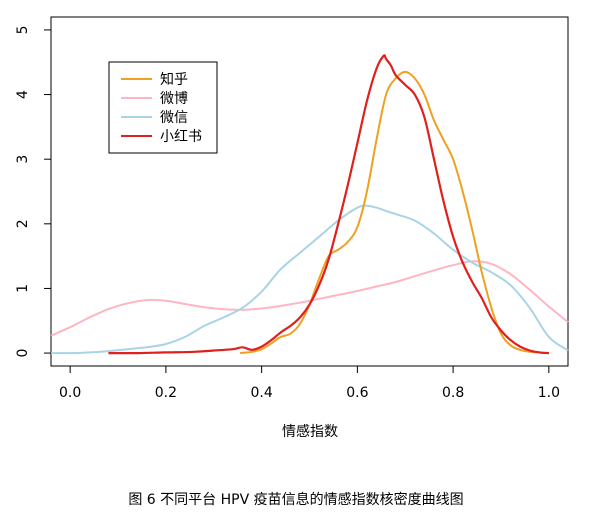 Image resolution: width=592 pixels, height=521 pixels. I want to click on x-axis: 0.0 0.2 0.4 0.6 0.8 1.0, so click(309, 383).